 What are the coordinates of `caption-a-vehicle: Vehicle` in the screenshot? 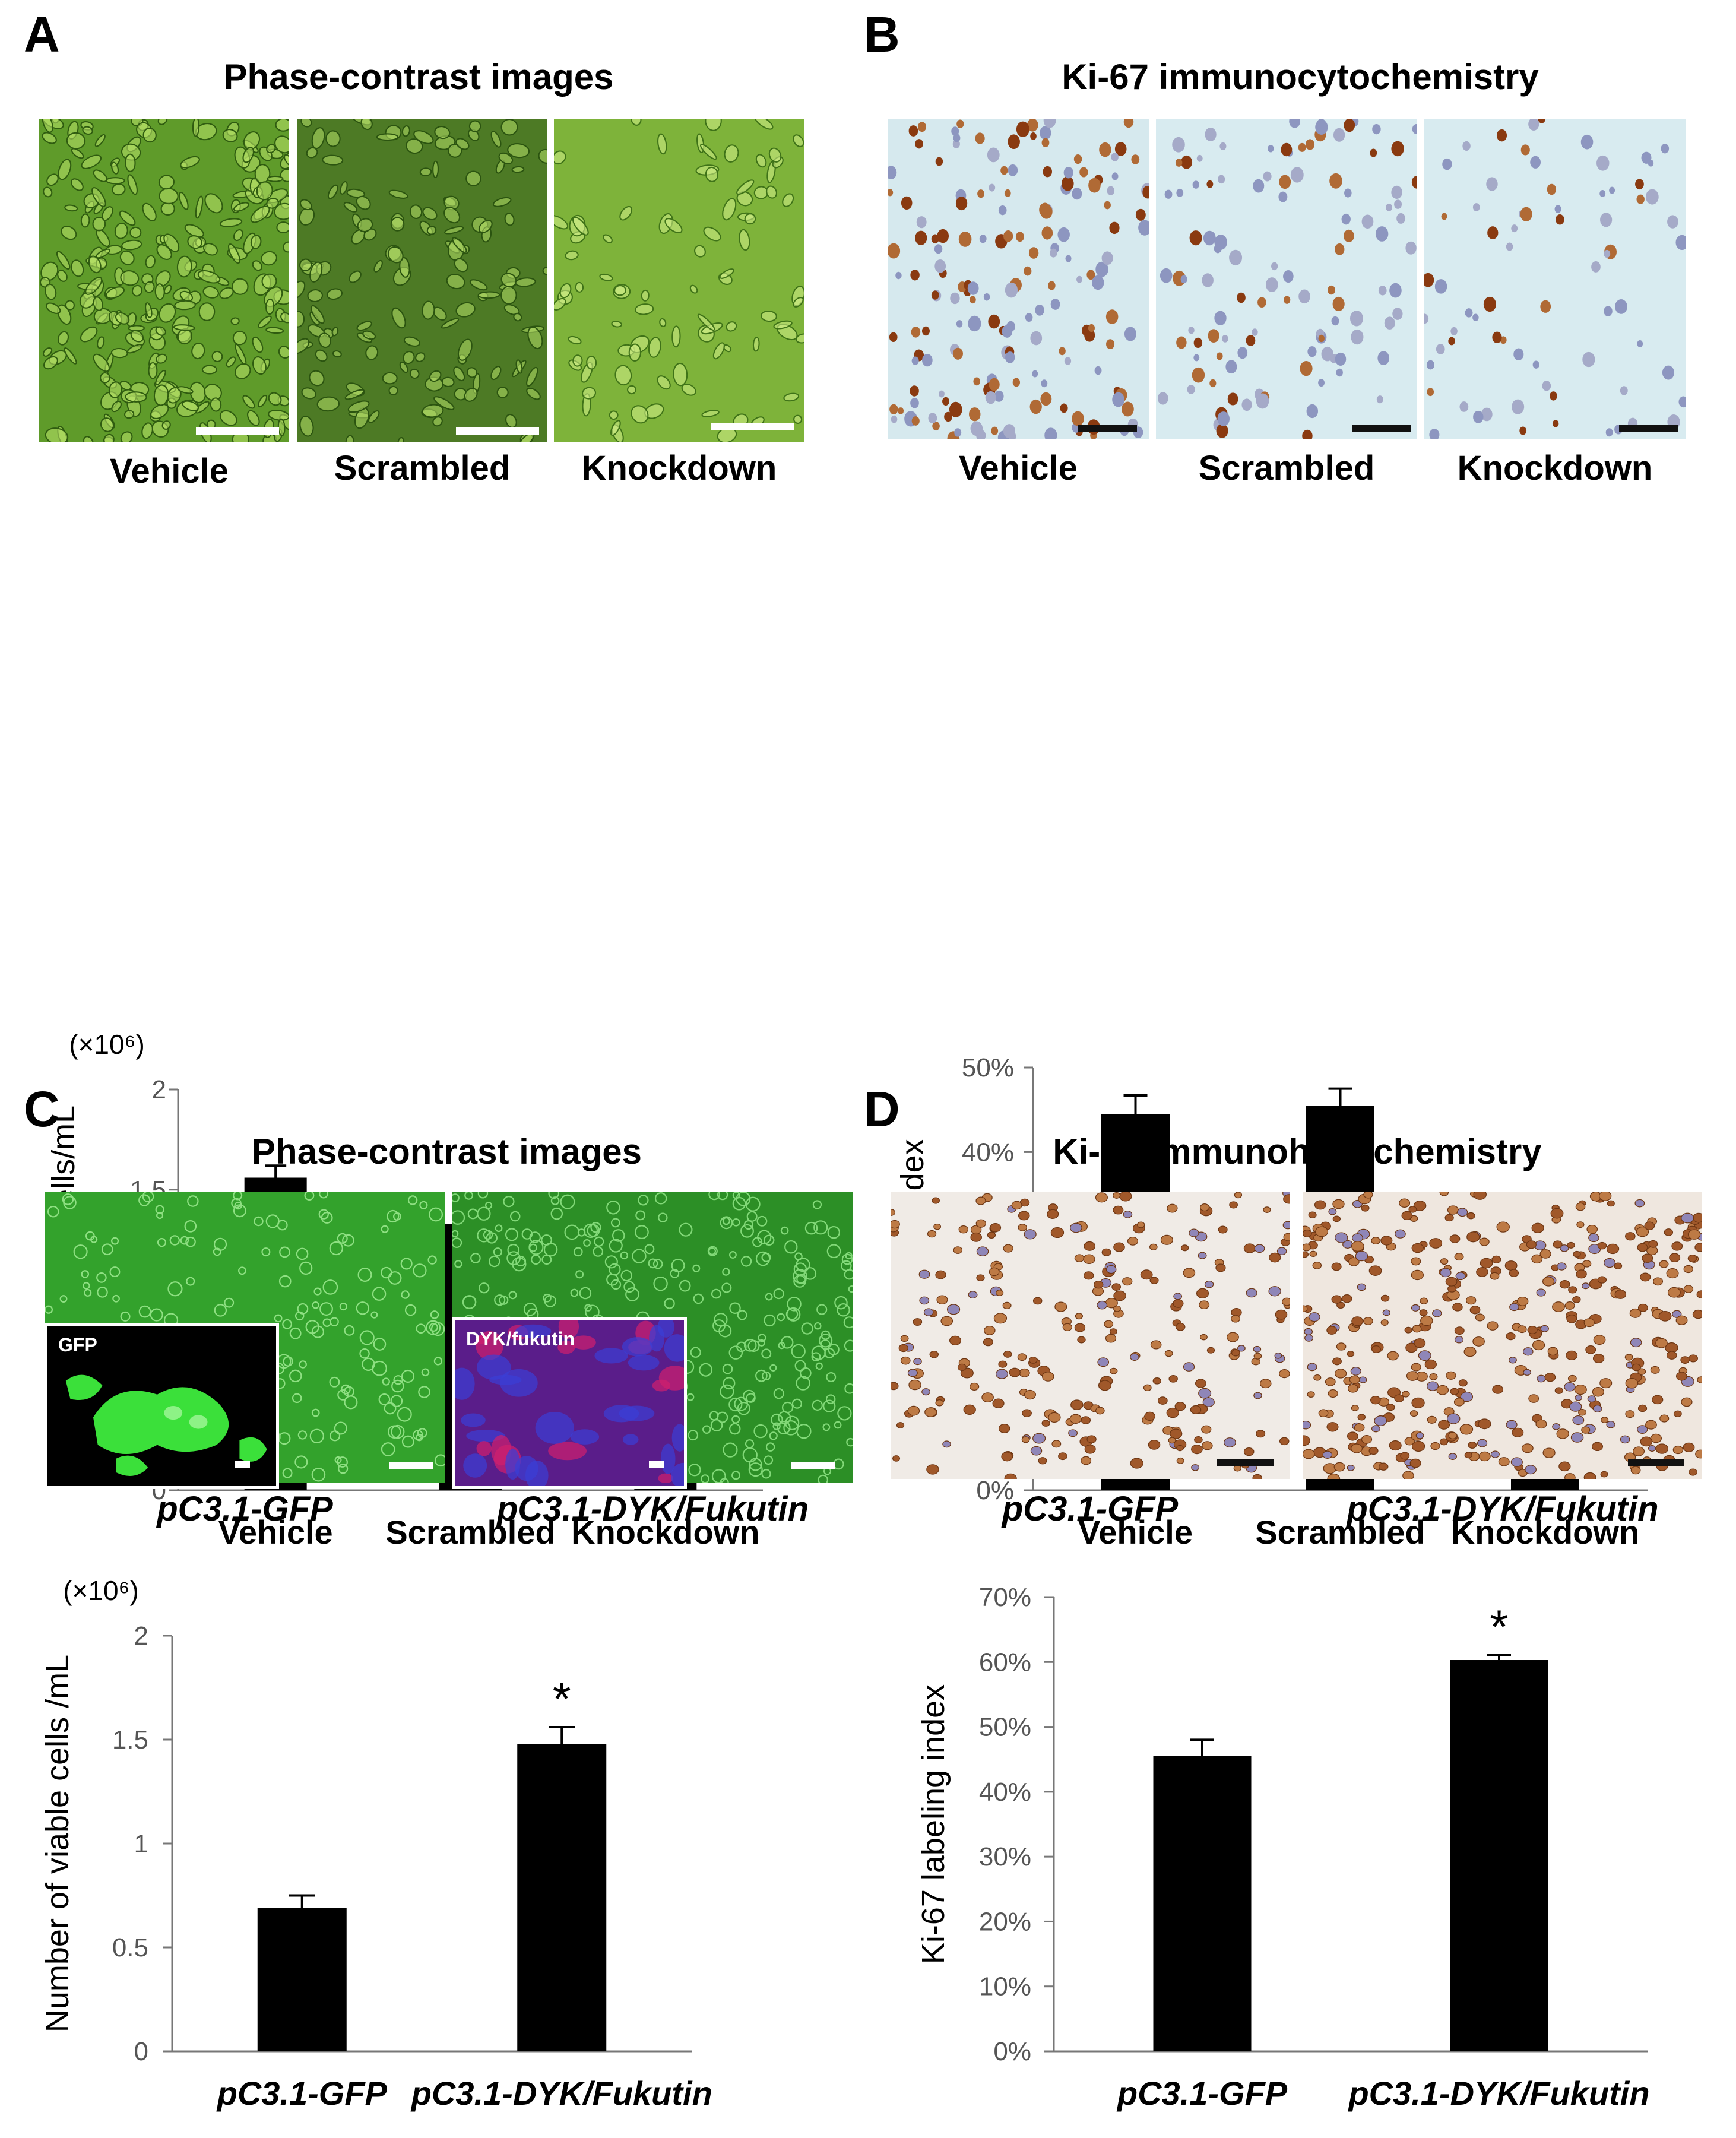 It's located at (169, 471).